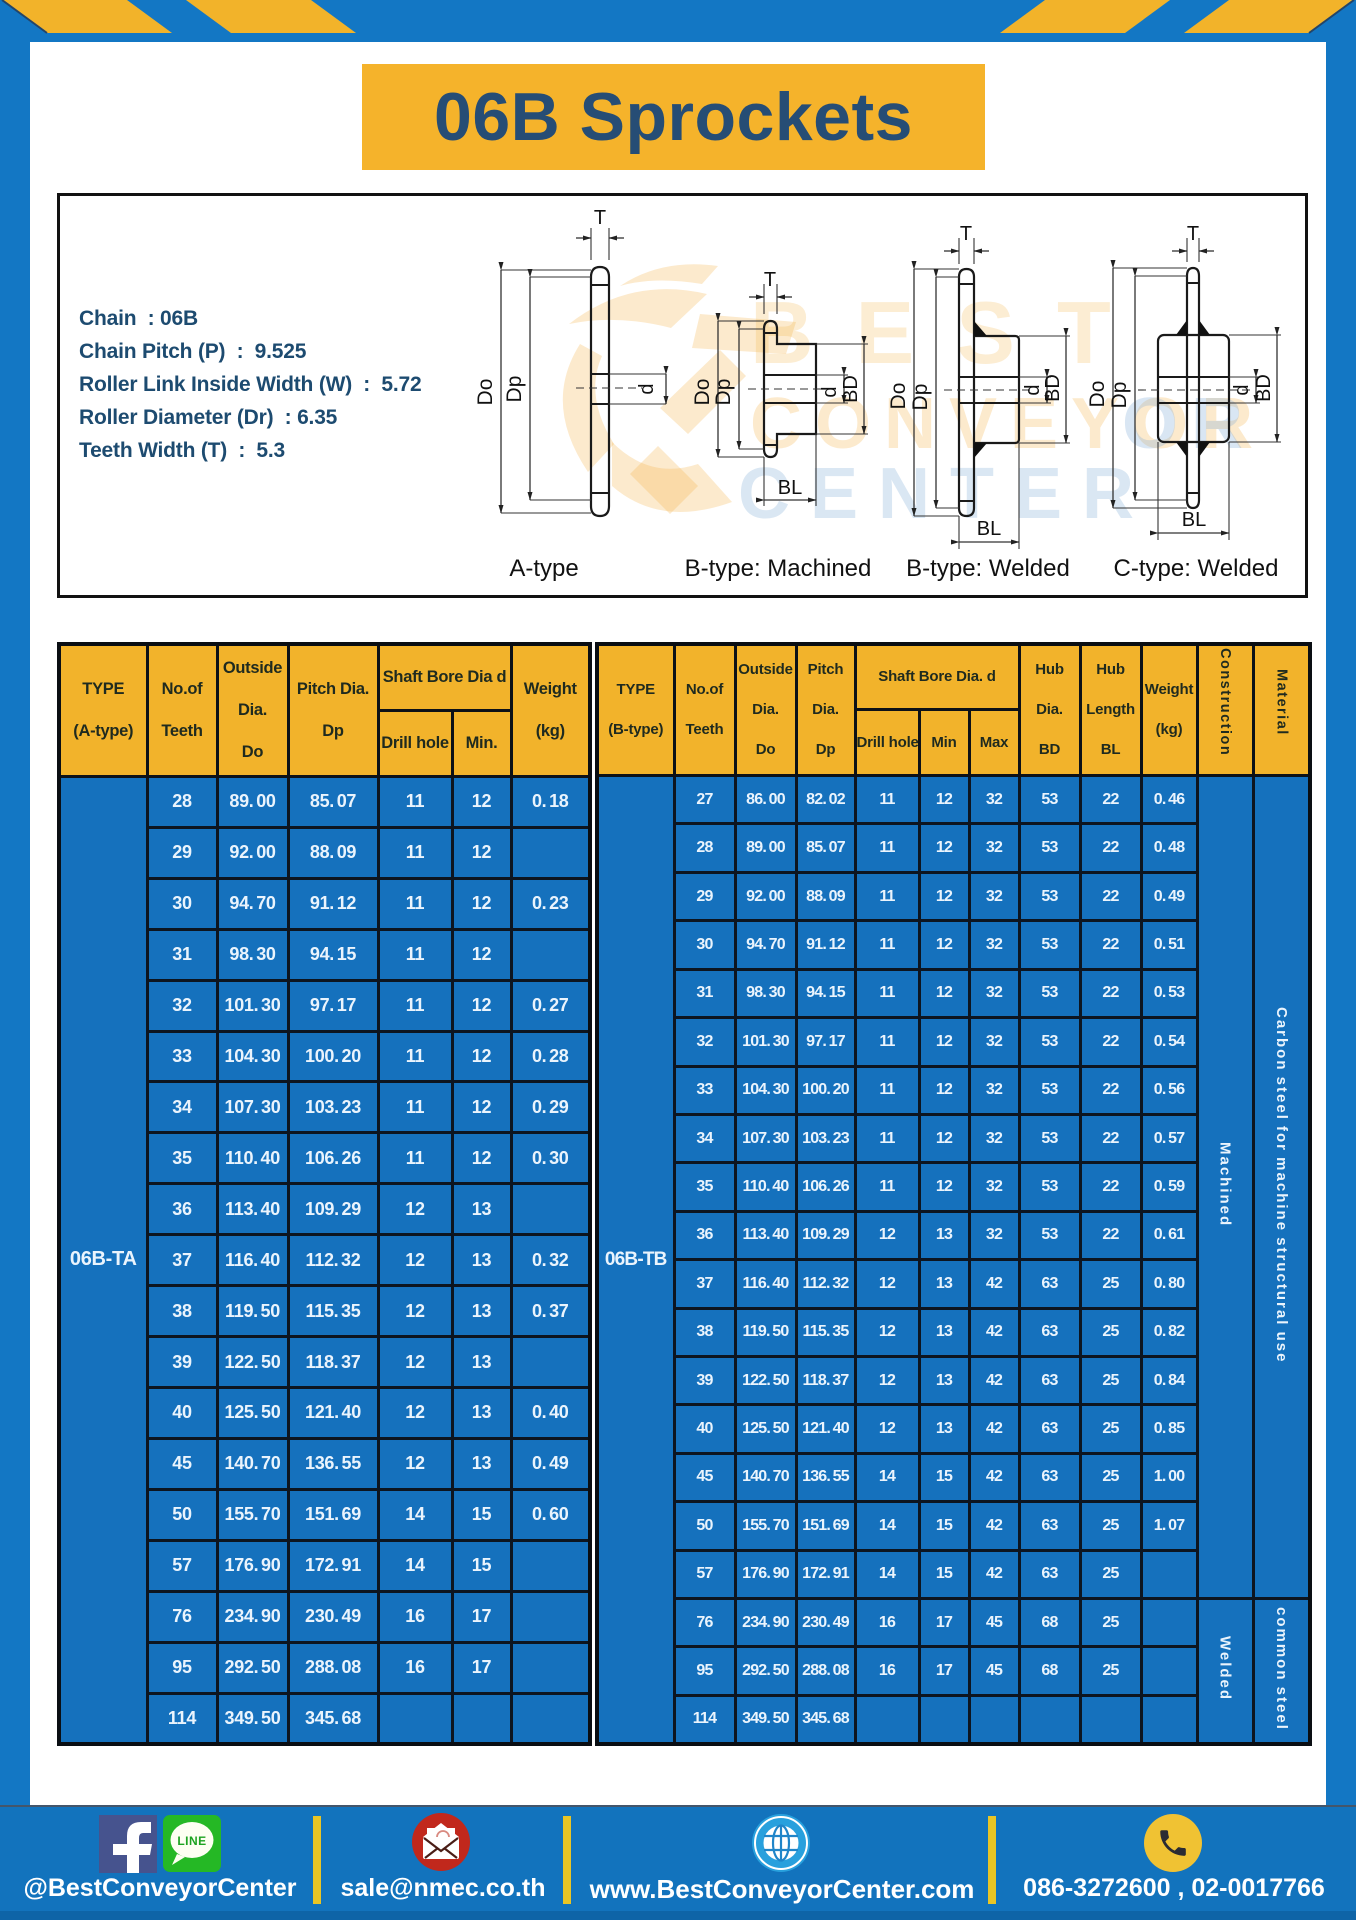  Describe the element at coordinates (951, 332) in the screenshot. I see `svg-text: BEST` at that location.